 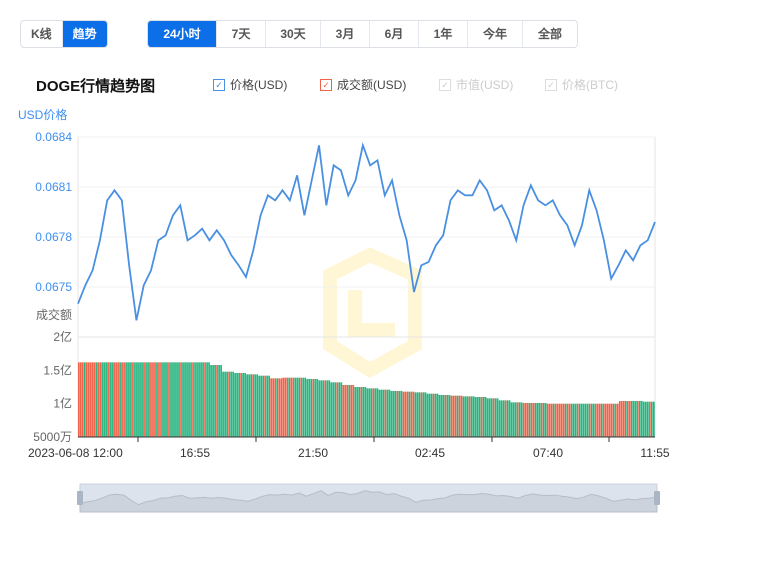 I want to click on tab-range-3: 3月, so click(x=344, y=34).